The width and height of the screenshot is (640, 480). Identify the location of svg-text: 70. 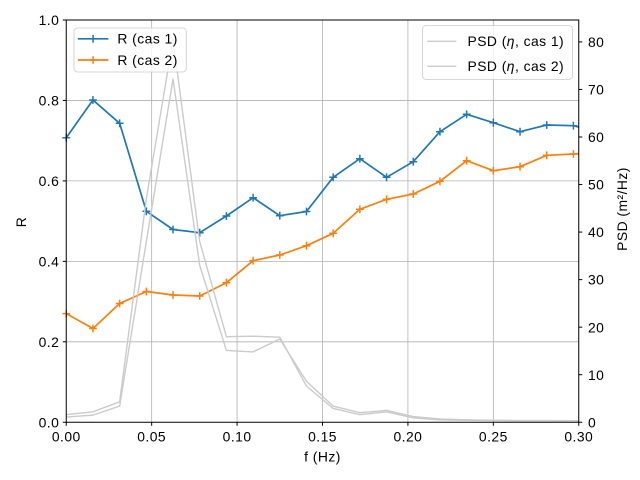
(596, 90).